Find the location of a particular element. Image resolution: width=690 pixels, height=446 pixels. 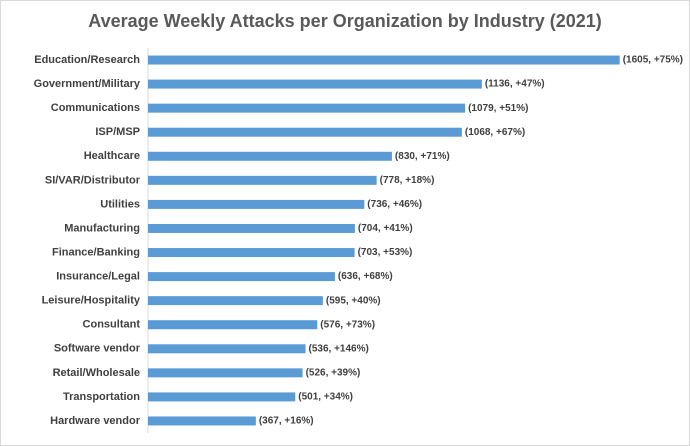

data-label: (703, +53%) is located at coordinates (385, 252).